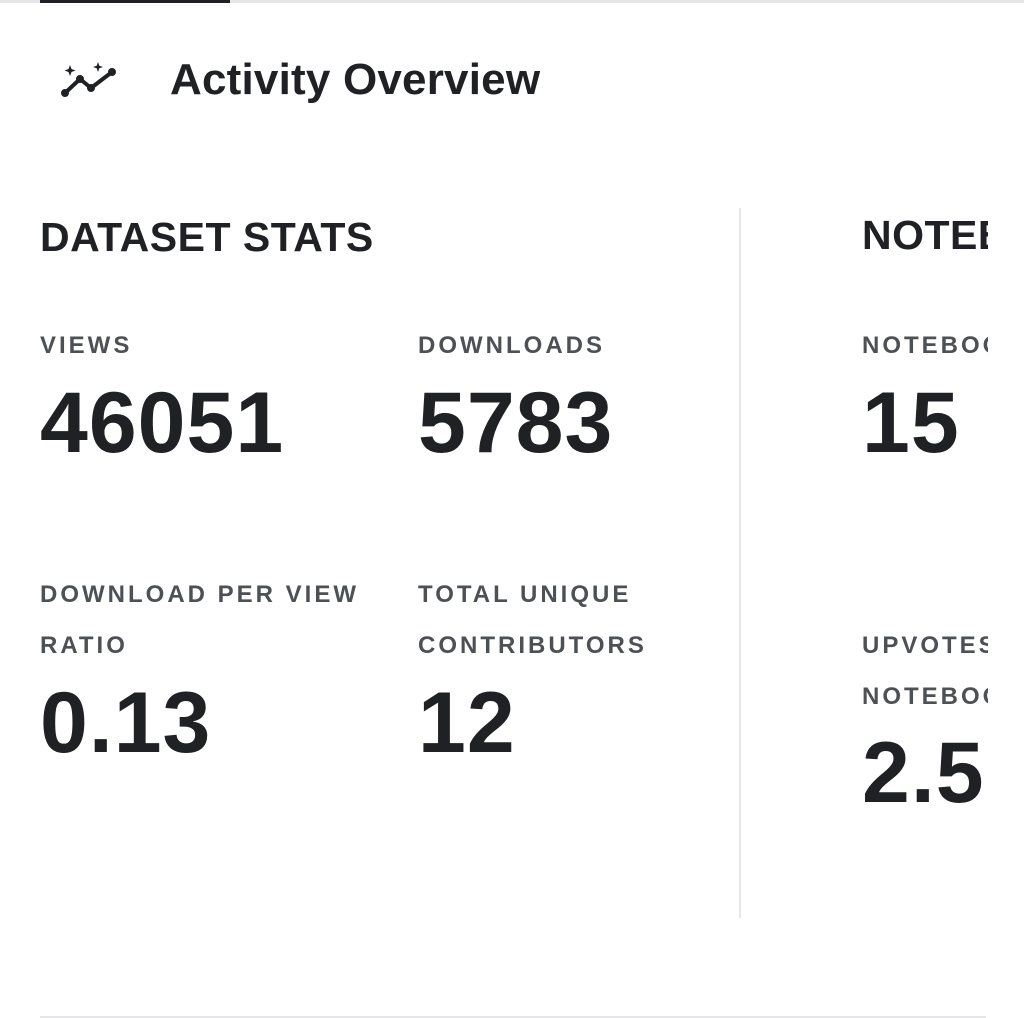  I want to click on dataset-stats-title: DATASET STATS, so click(207, 237).